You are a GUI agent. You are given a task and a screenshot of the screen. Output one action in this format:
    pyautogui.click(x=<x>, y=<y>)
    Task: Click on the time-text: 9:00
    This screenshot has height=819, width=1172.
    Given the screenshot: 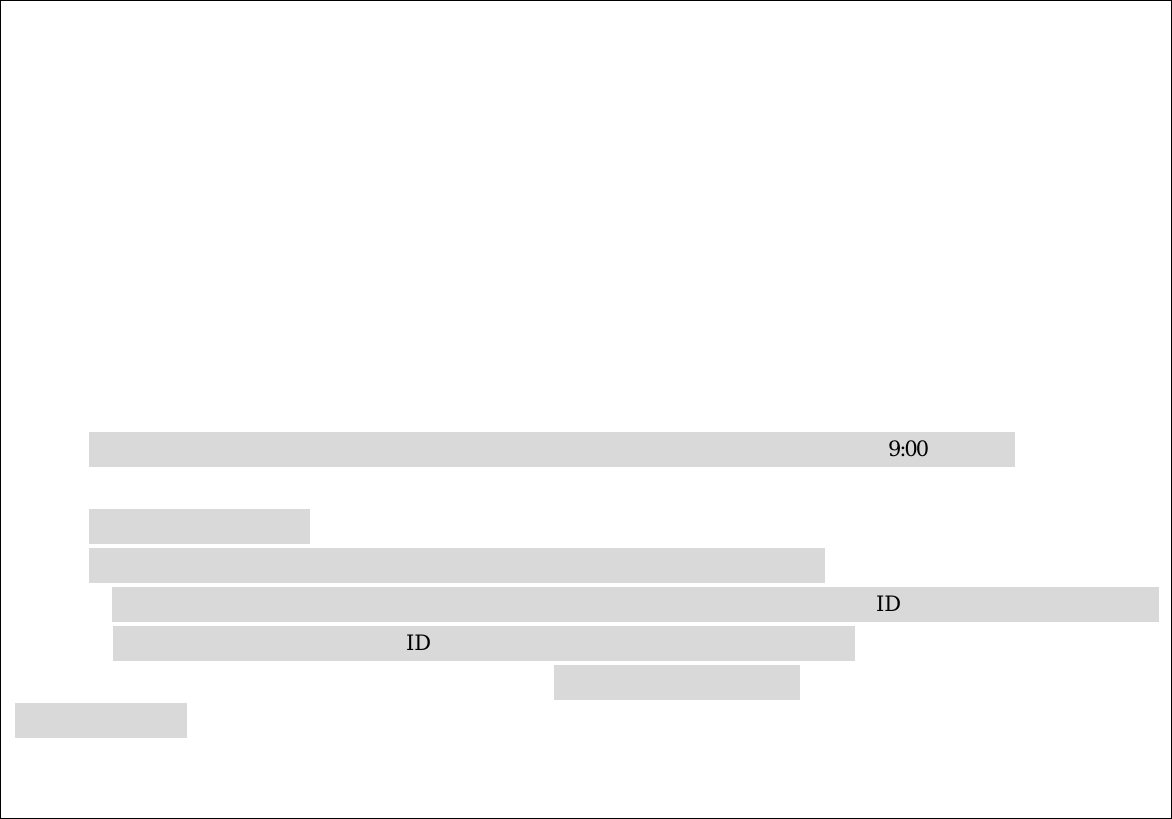 What is the action you would take?
    pyautogui.click(x=908, y=449)
    